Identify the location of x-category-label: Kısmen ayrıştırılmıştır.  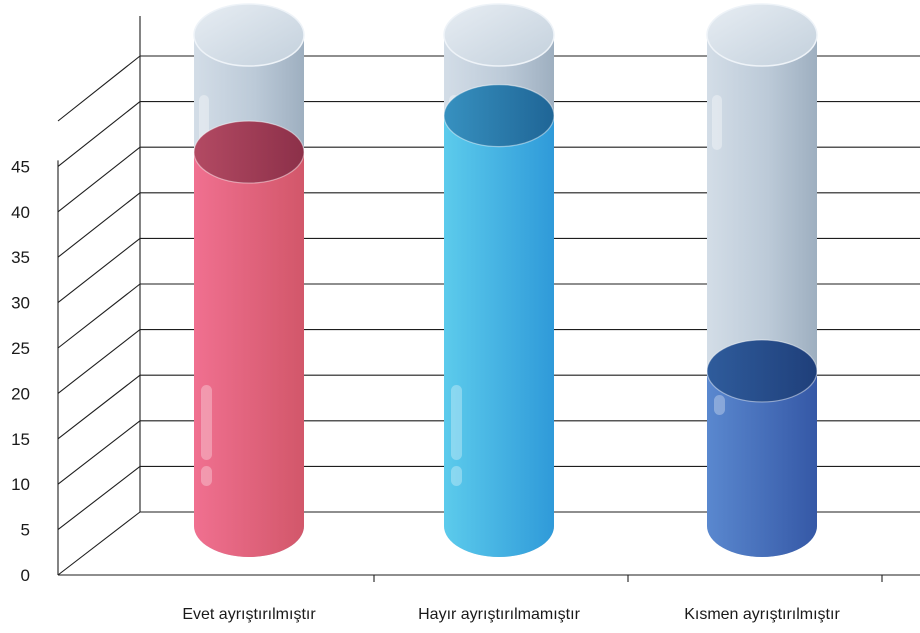
(762, 614).